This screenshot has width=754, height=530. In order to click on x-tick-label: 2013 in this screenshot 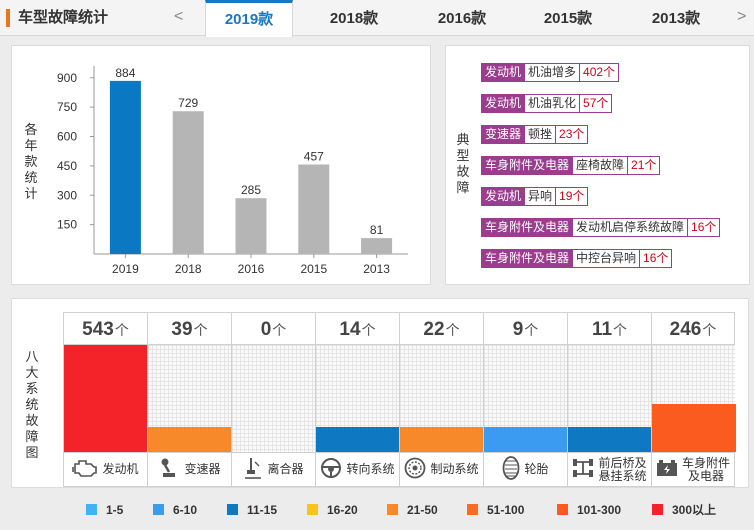, I will do `click(376, 269)`.